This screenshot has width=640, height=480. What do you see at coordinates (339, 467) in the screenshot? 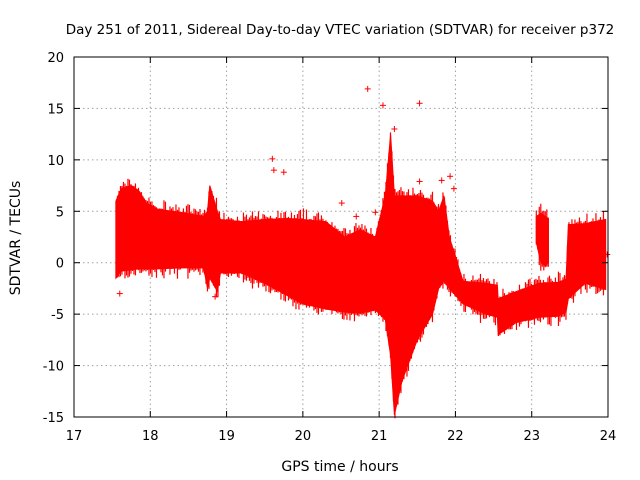
I see `x-axis-label: GPS time / hours` at bounding box center [339, 467].